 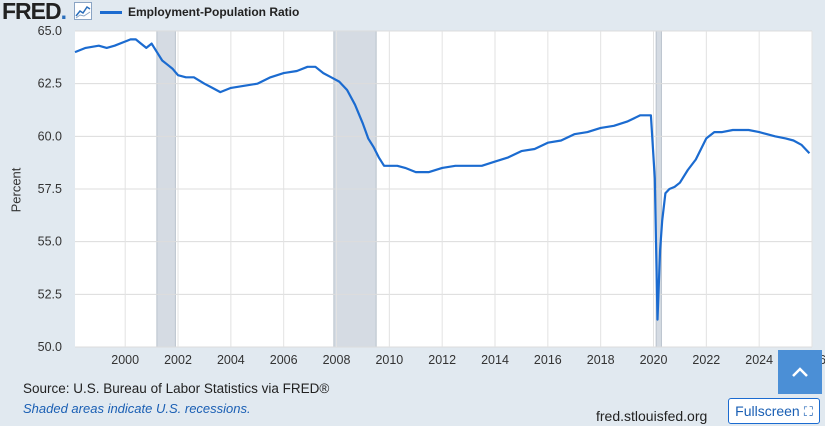 I want to click on scroll-top-button, so click(x=800, y=372).